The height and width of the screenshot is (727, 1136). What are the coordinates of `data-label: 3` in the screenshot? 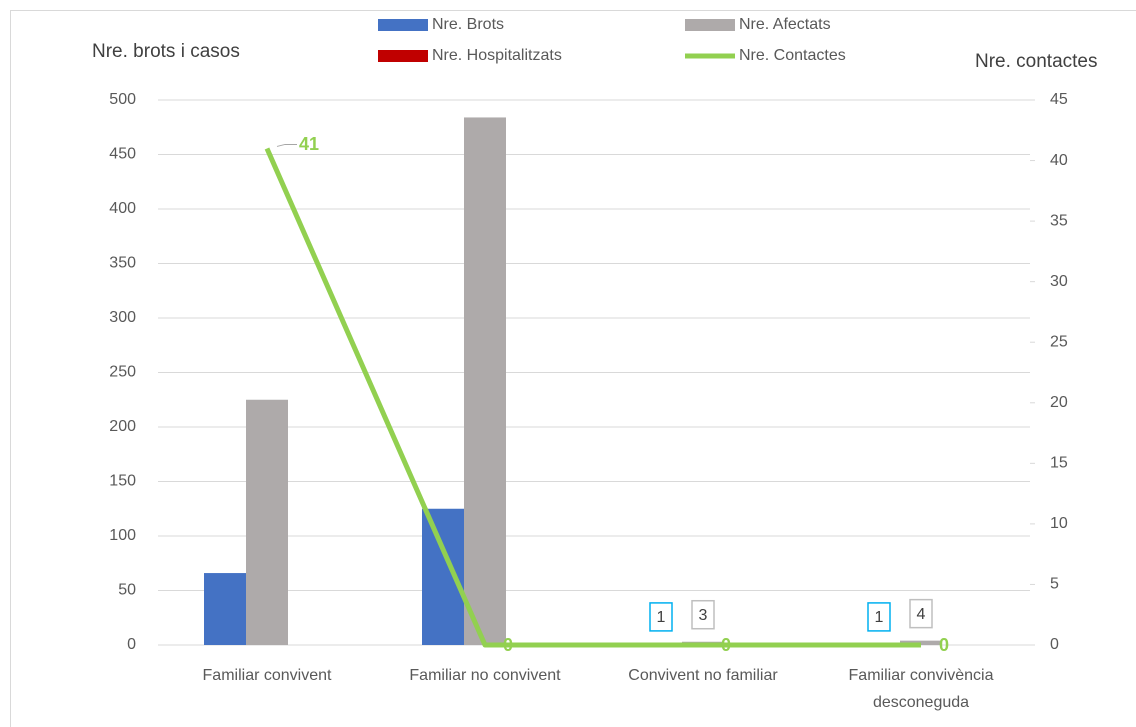 It's located at (703, 615).